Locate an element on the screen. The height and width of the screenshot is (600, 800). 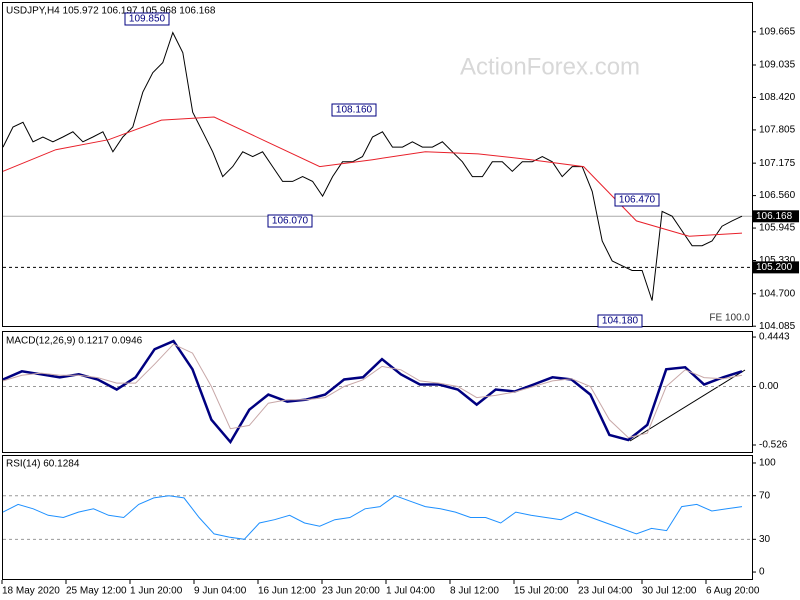
y-tick-label: 107.805 is located at coordinates (777, 130).